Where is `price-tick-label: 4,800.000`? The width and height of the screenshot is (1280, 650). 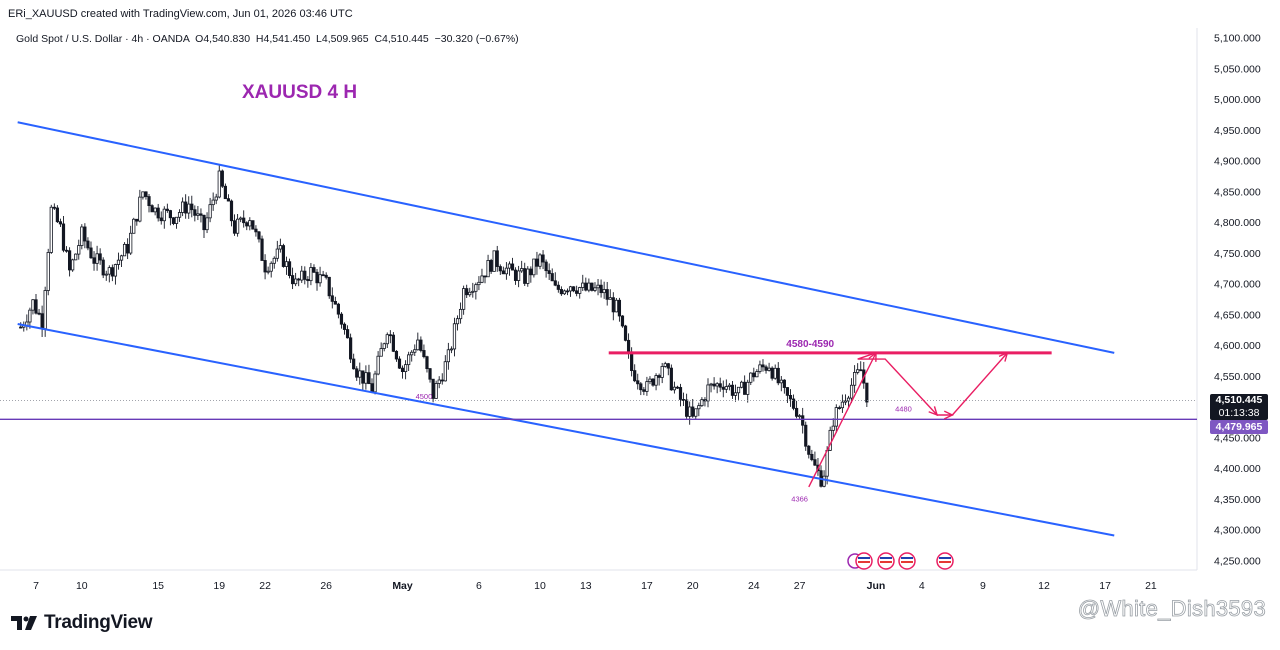 price-tick-label: 4,800.000 is located at coordinates (1237, 223).